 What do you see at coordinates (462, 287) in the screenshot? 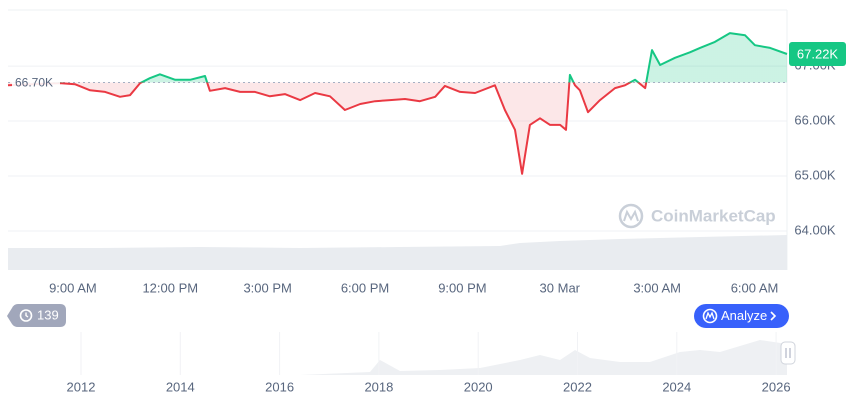
I see `x-tick-label: 9:00 PM` at bounding box center [462, 287].